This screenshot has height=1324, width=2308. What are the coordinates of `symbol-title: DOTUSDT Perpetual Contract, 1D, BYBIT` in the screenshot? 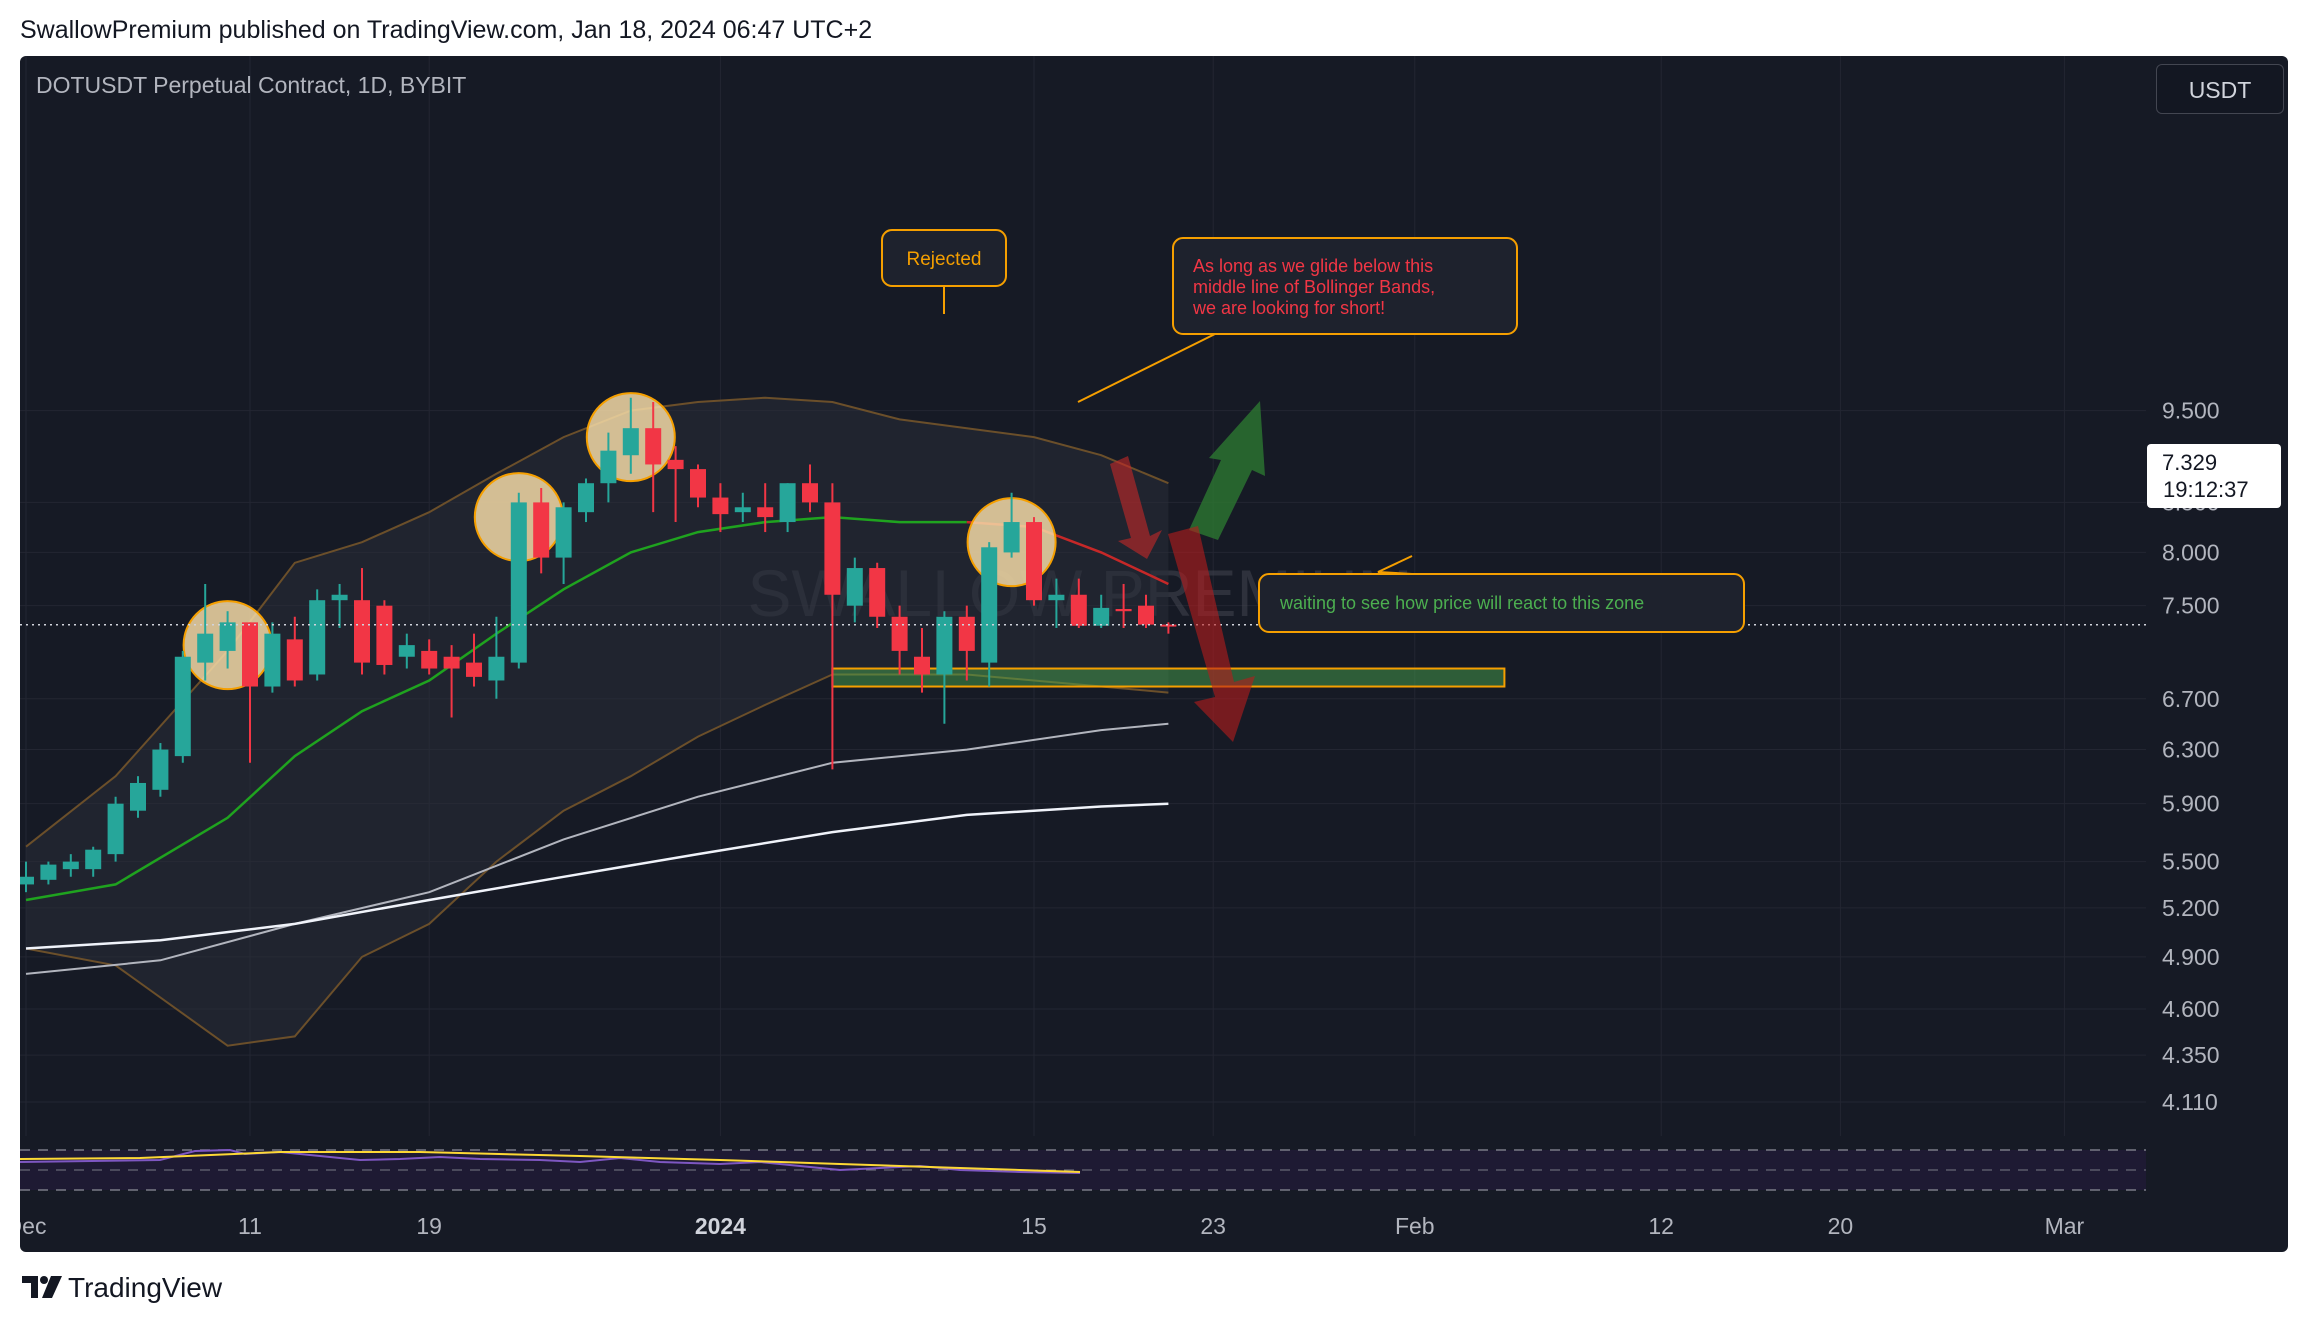 It's located at (251, 85).